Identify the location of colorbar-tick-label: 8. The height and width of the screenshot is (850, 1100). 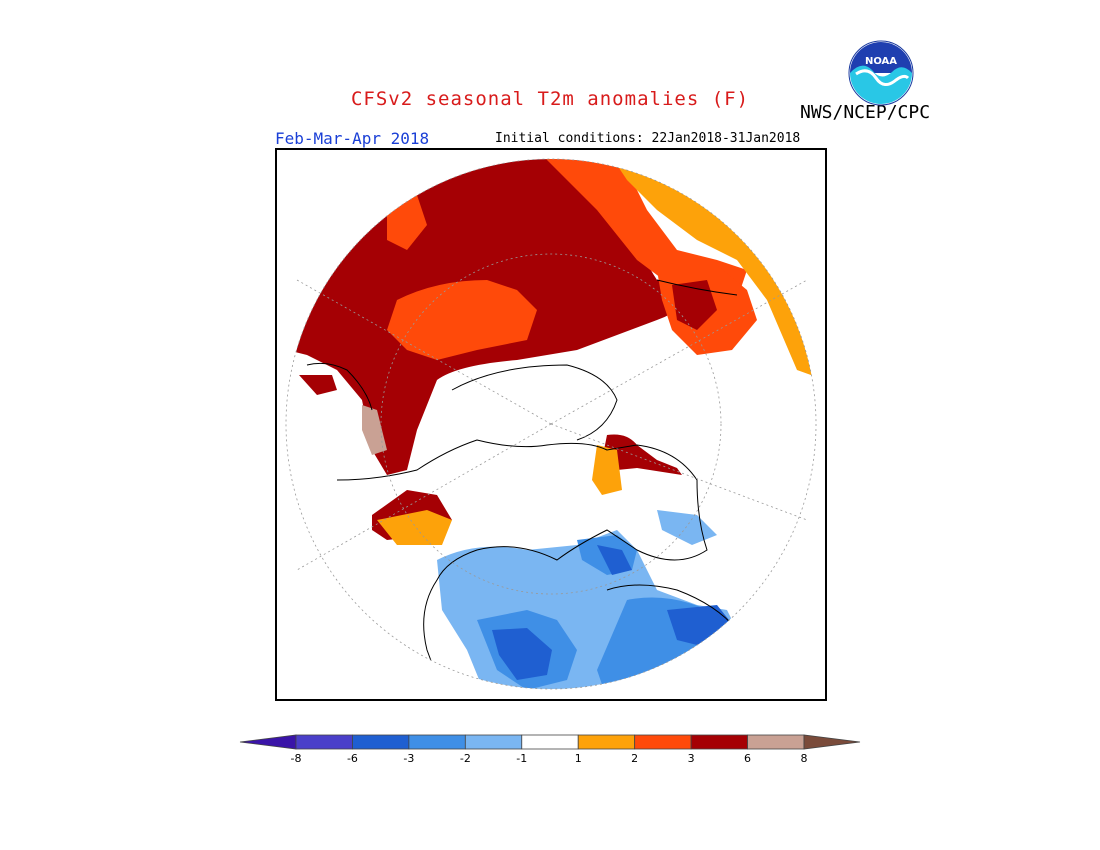
(804, 758).